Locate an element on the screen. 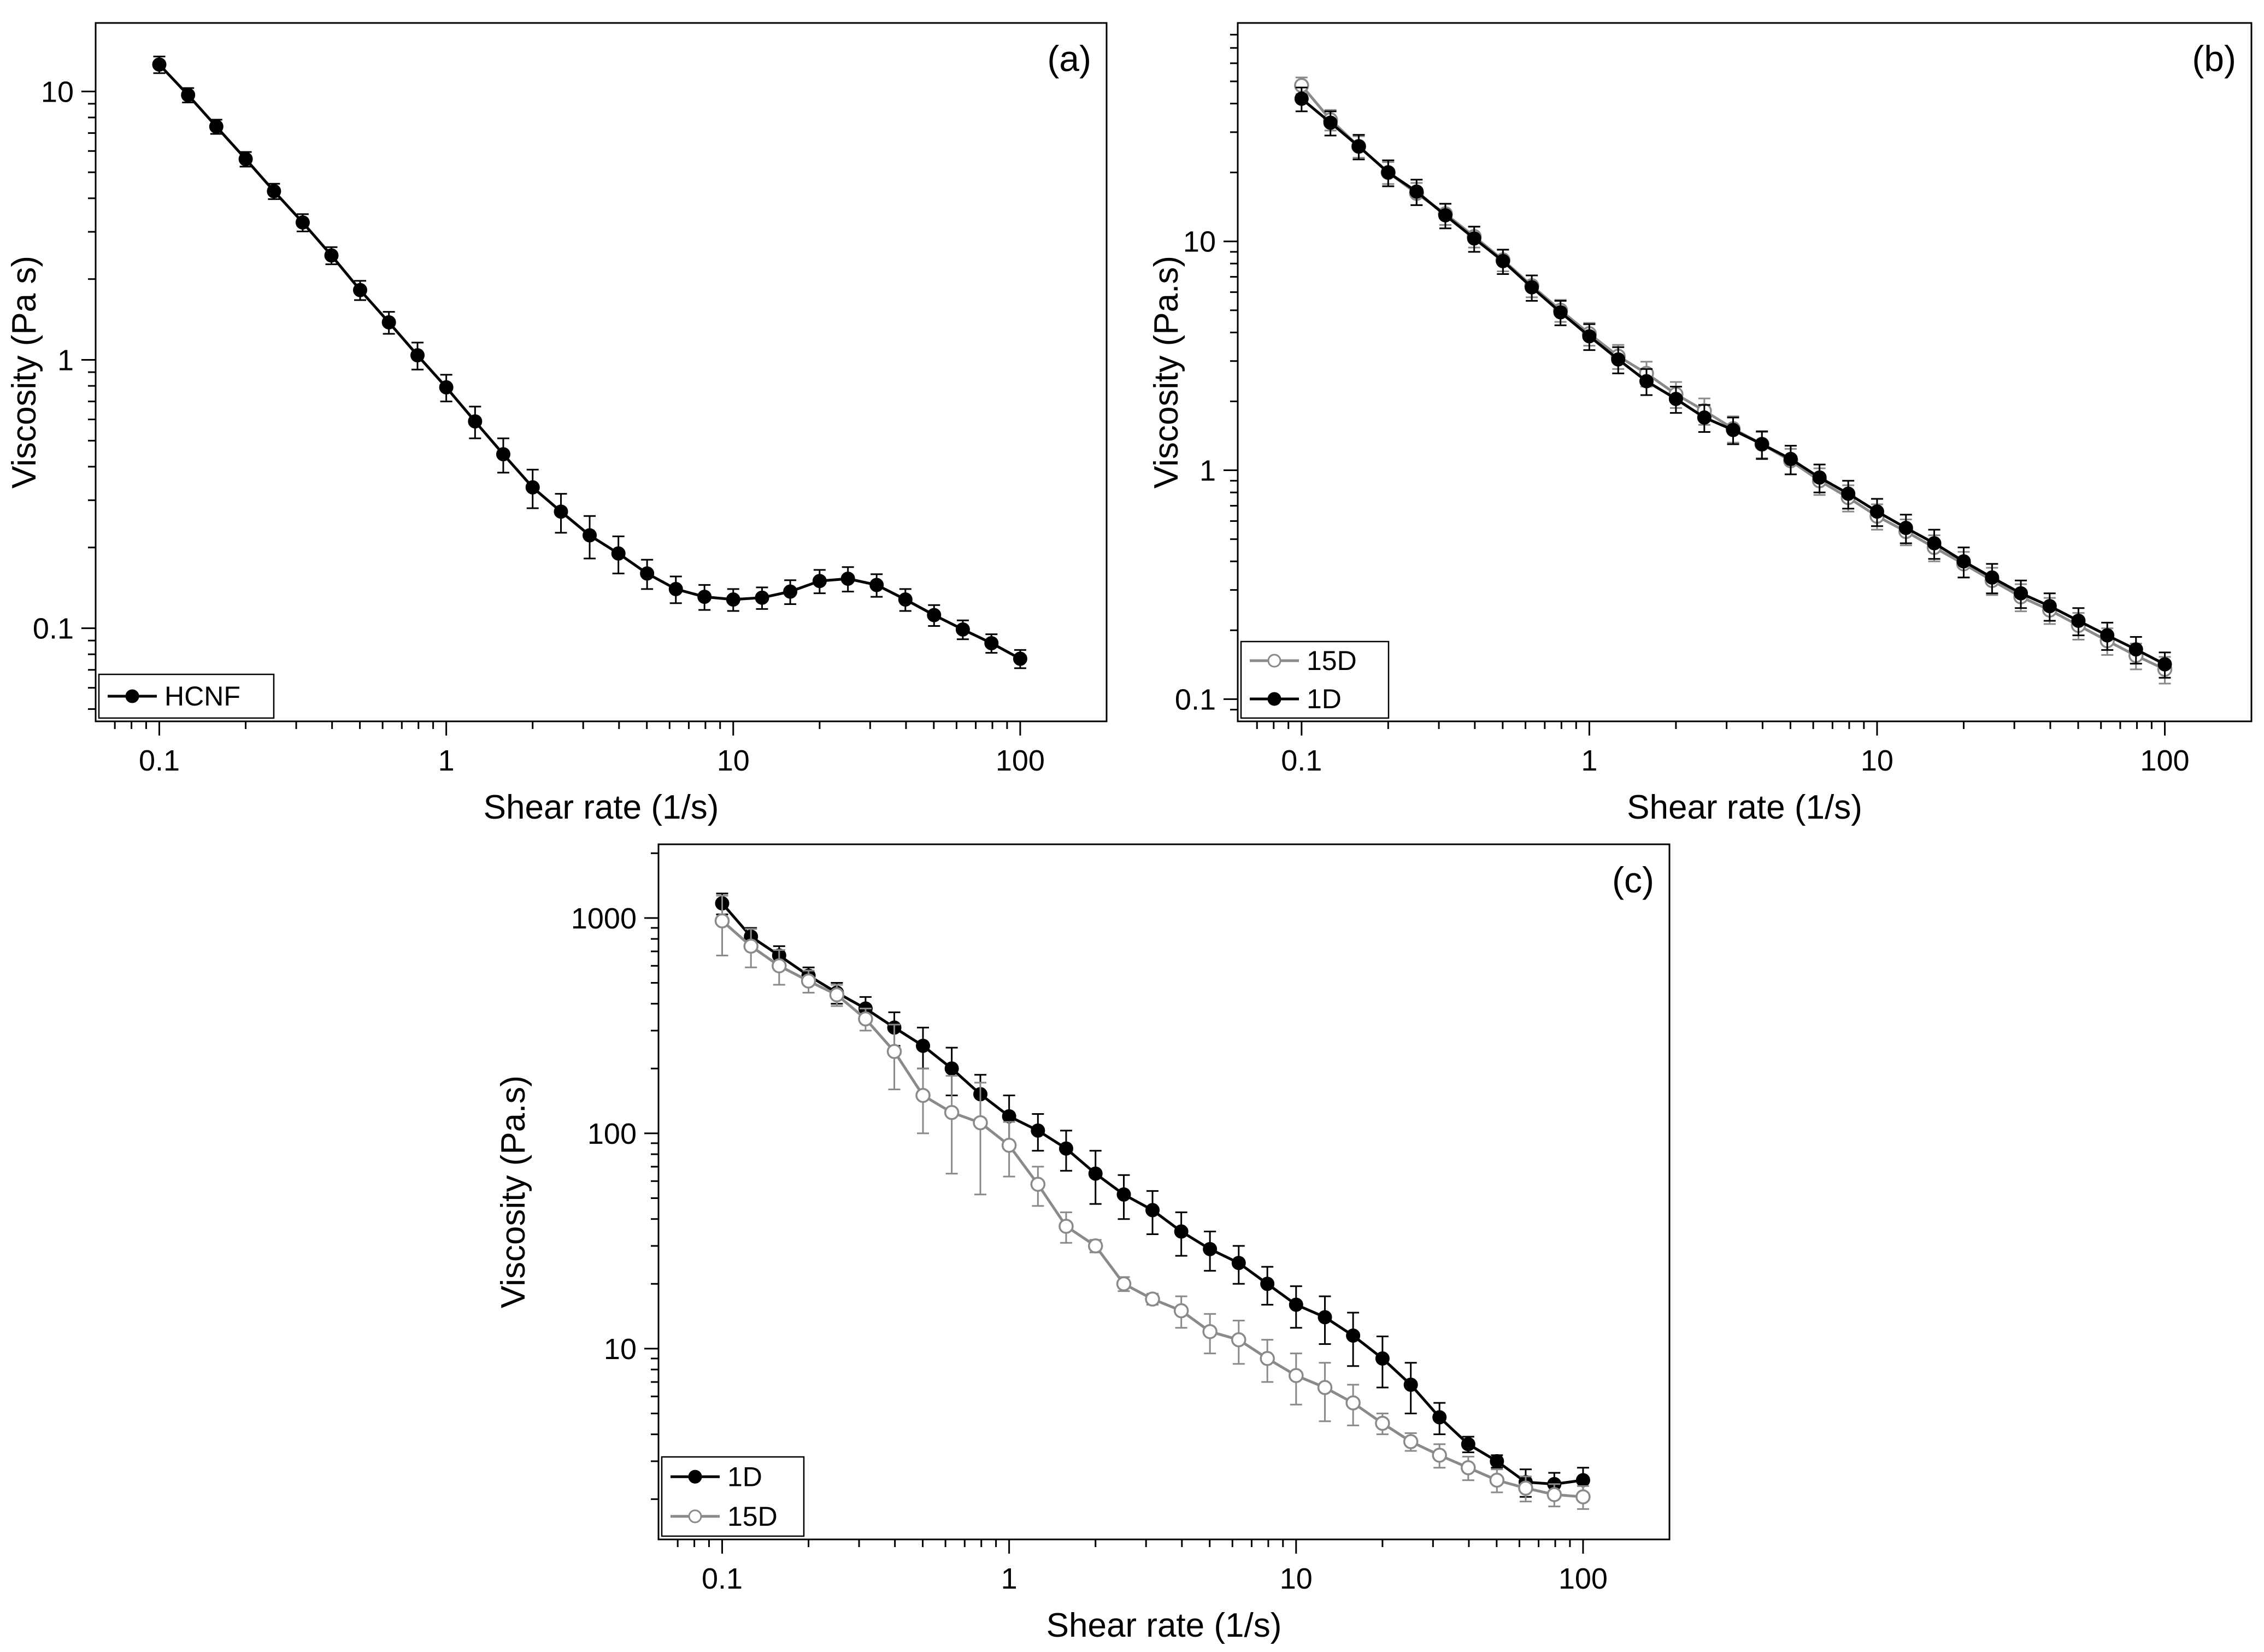 Image resolution: width=2264 pixels, height=1652 pixels. y-tick-label: 0.1 is located at coordinates (1195, 699).